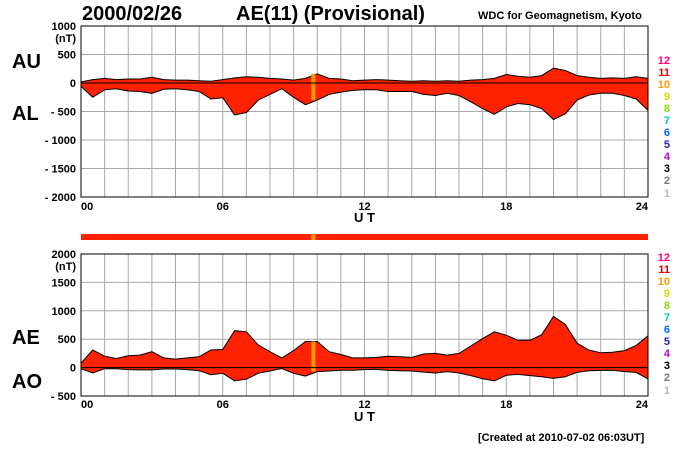 The height and width of the screenshot is (450, 700). What do you see at coordinates (560, 16) in the screenshot?
I see `organization-label: WDC for Geomagnetism, Kyoto` at bounding box center [560, 16].